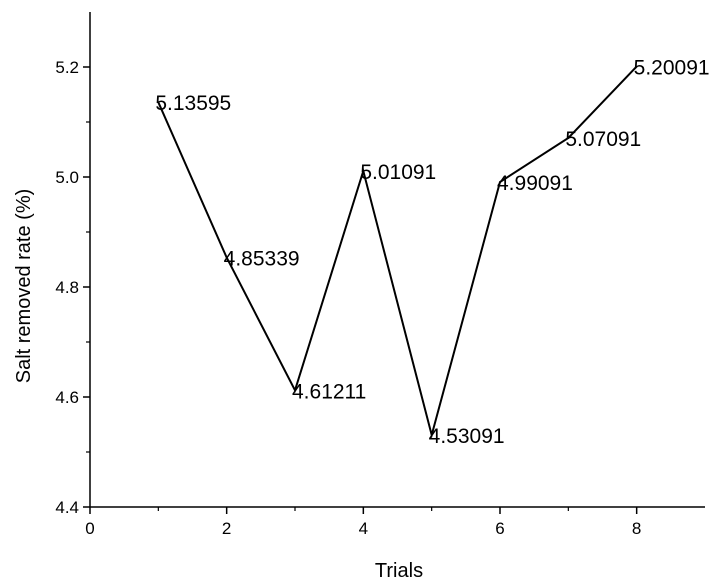 This screenshot has width=728, height=581. What do you see at coordinates (672, 67) in the screenshot?
I see `data-label: 5.20091` at bounding box center [672, 67].